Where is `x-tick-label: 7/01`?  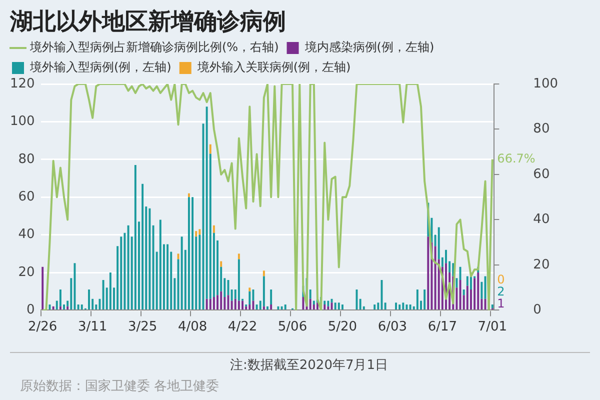
x-tick-label: 7/01 is located at coordinates (493, 326).